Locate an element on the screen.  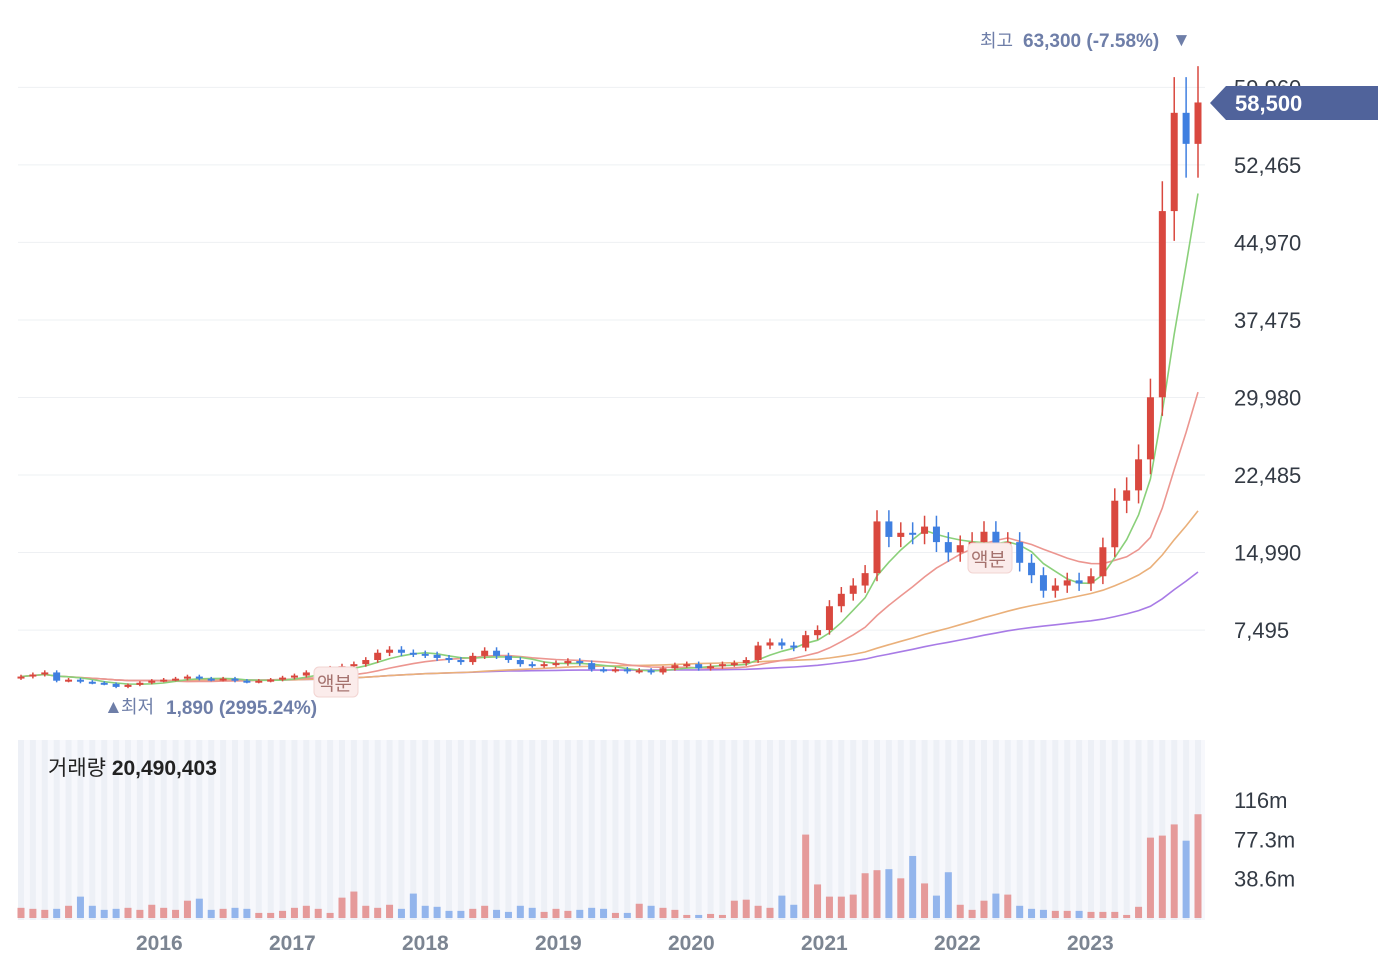
volume-bars is located at coordinates (609, 866).